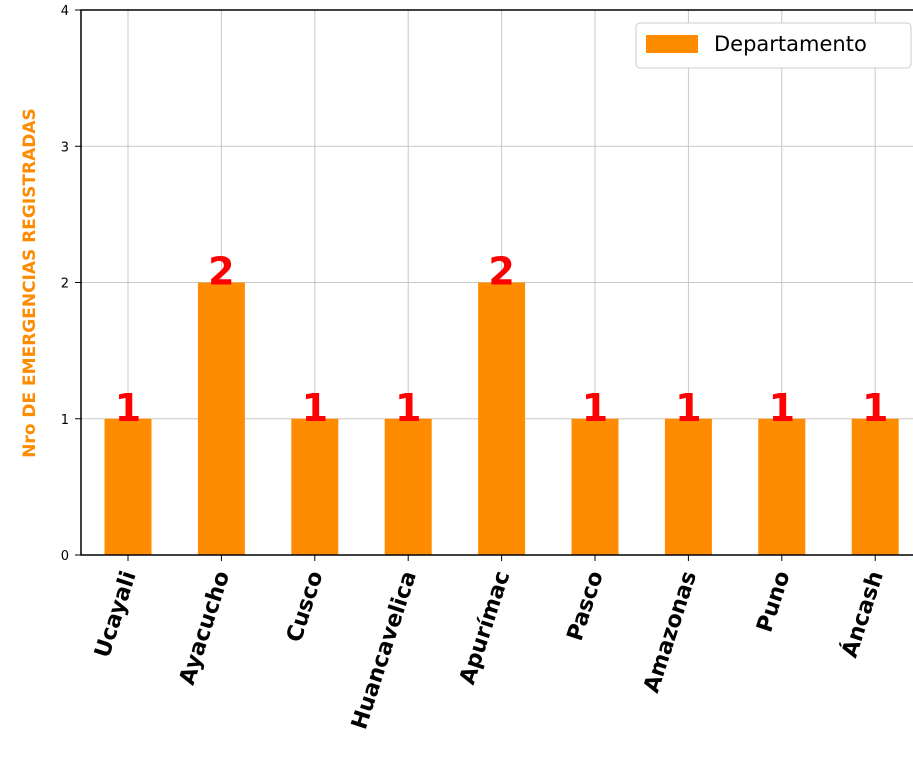 This screenshot has width=913, height=758. What do you see at coordinates (71, 284) in the screenshot?
I see `y-axis-ticks: 0 1 2 3 4` at bounding box center [71, 284].